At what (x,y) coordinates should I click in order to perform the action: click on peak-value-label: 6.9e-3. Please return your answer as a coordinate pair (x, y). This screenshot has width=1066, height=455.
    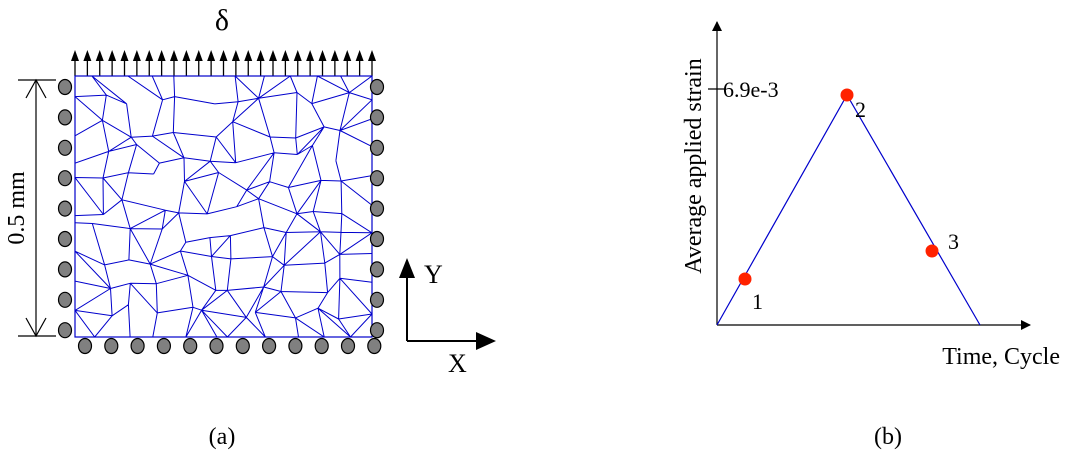
    Looking at the image, I should click on (751, 89).